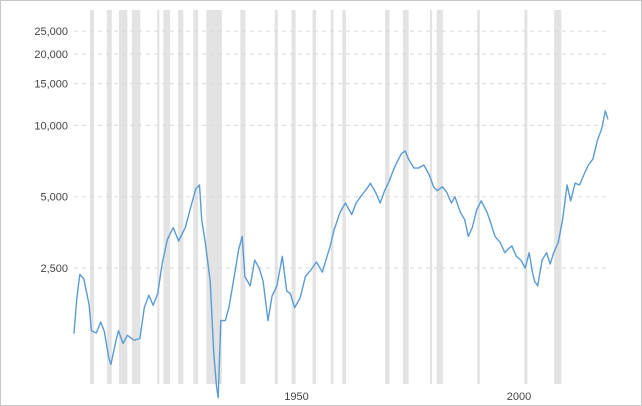  What do you see at coordinates (296, 397) in the screenshot?
I see `x-tick-label: 1950` at bounding box center [296, 397].